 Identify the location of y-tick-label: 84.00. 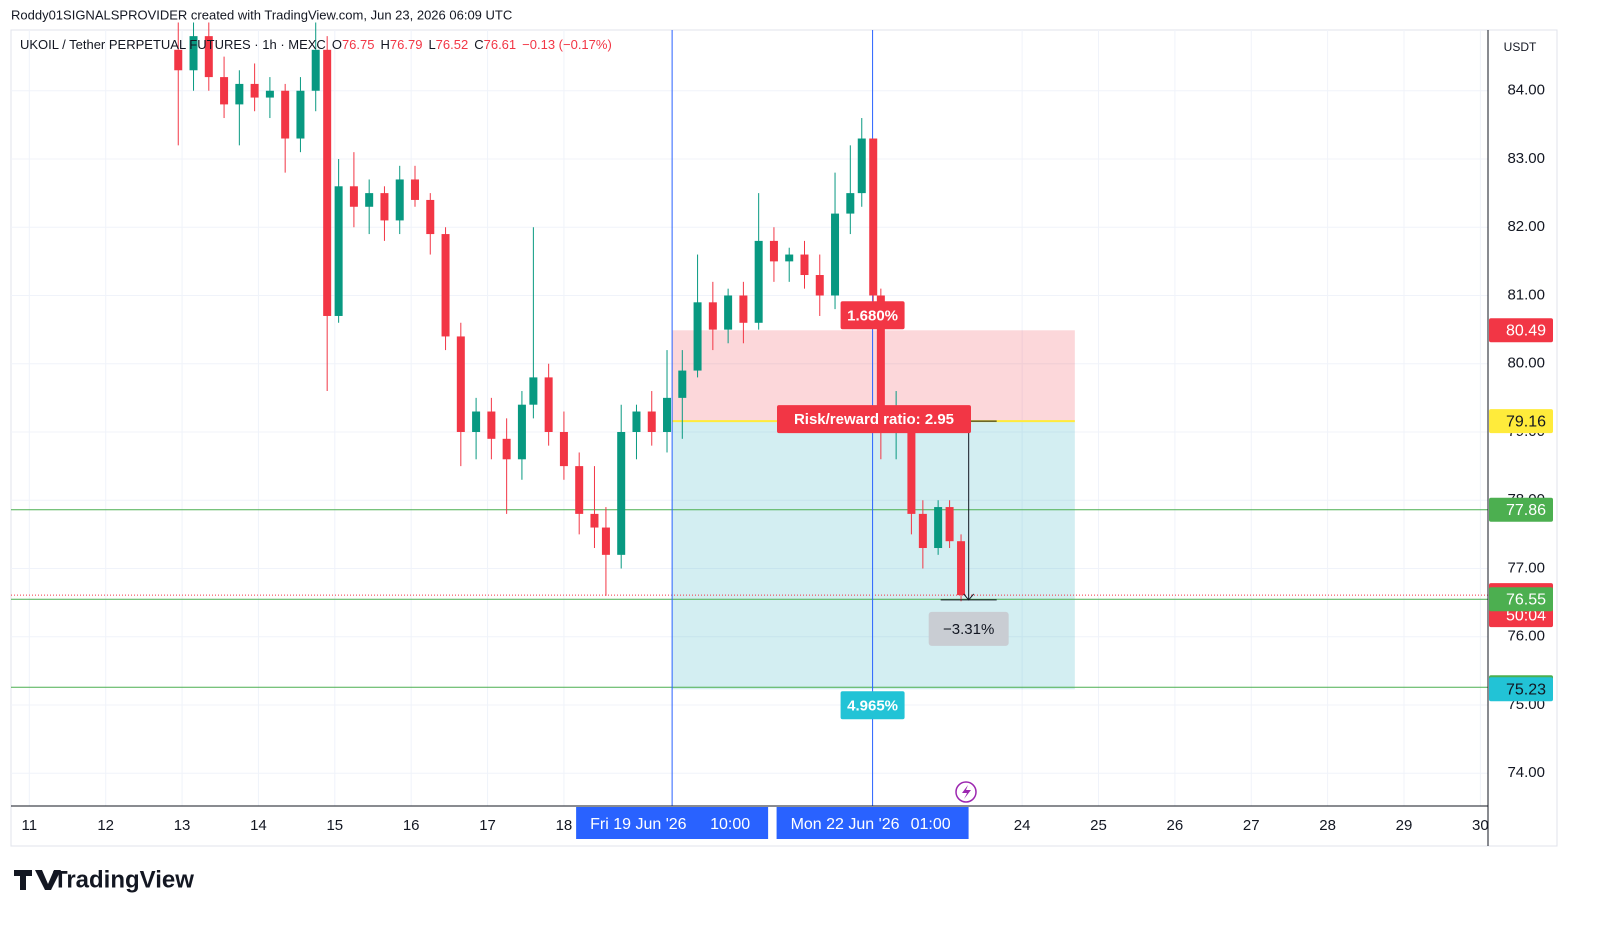
(1526, 90).